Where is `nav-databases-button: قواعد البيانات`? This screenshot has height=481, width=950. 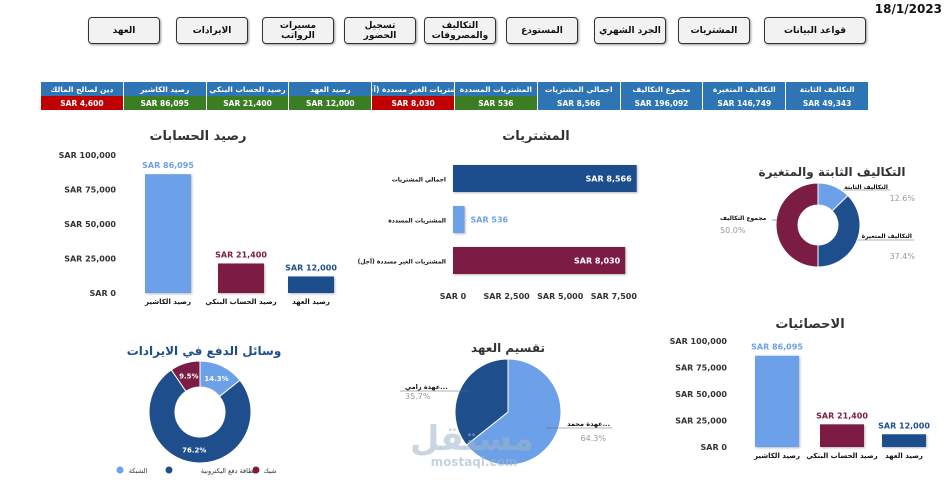 nav-databases-button: قواعد البيانات is located at coordinates (815, 30).